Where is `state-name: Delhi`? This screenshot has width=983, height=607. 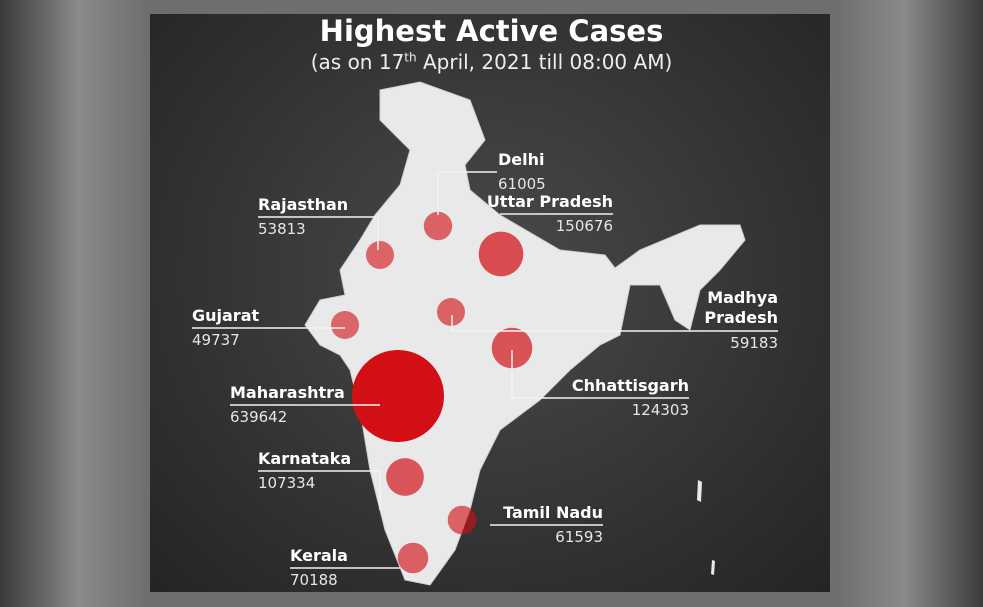
state-name: Delhi is located at coordinates (521, 159).